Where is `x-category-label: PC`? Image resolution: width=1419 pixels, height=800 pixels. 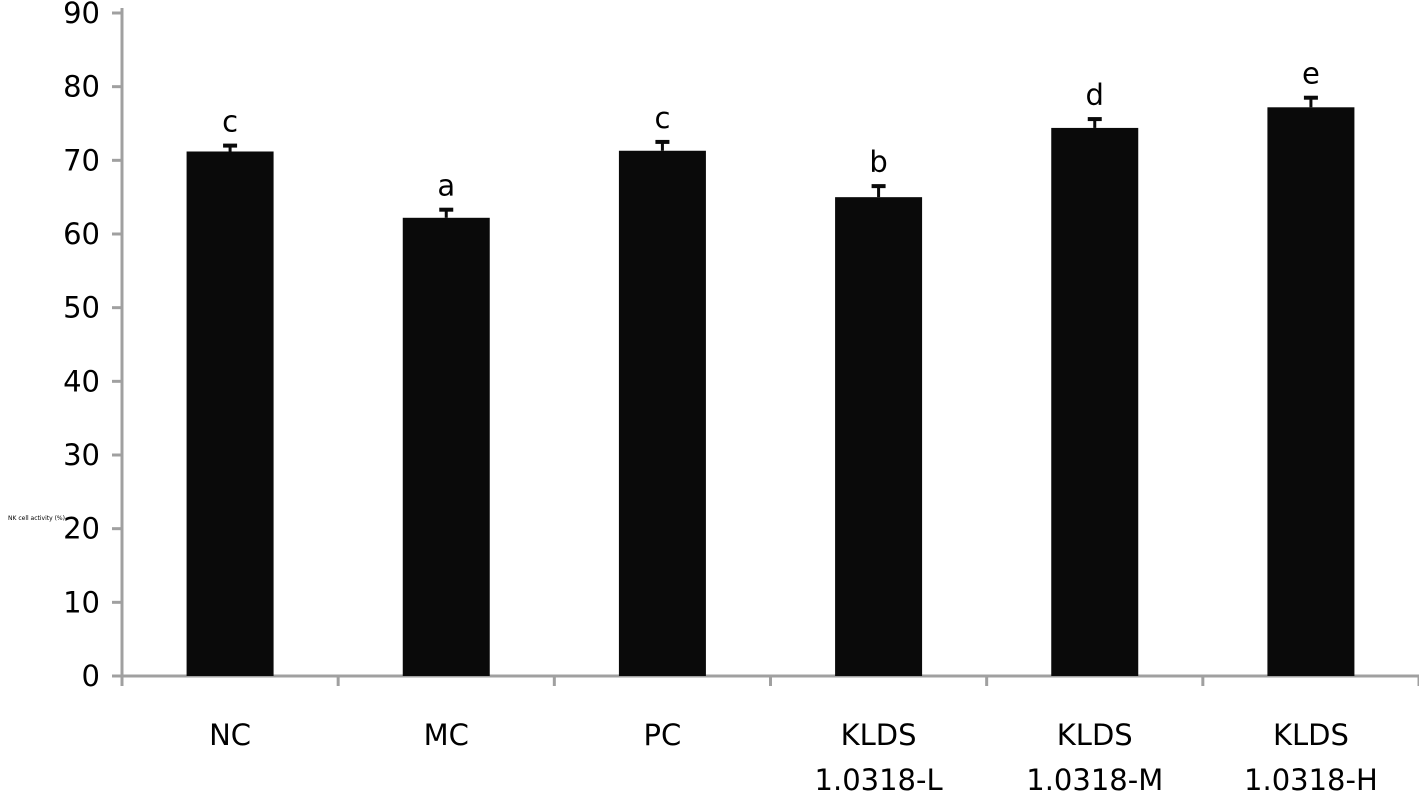
x-category-label: PC is located at coordinates (663, 735).